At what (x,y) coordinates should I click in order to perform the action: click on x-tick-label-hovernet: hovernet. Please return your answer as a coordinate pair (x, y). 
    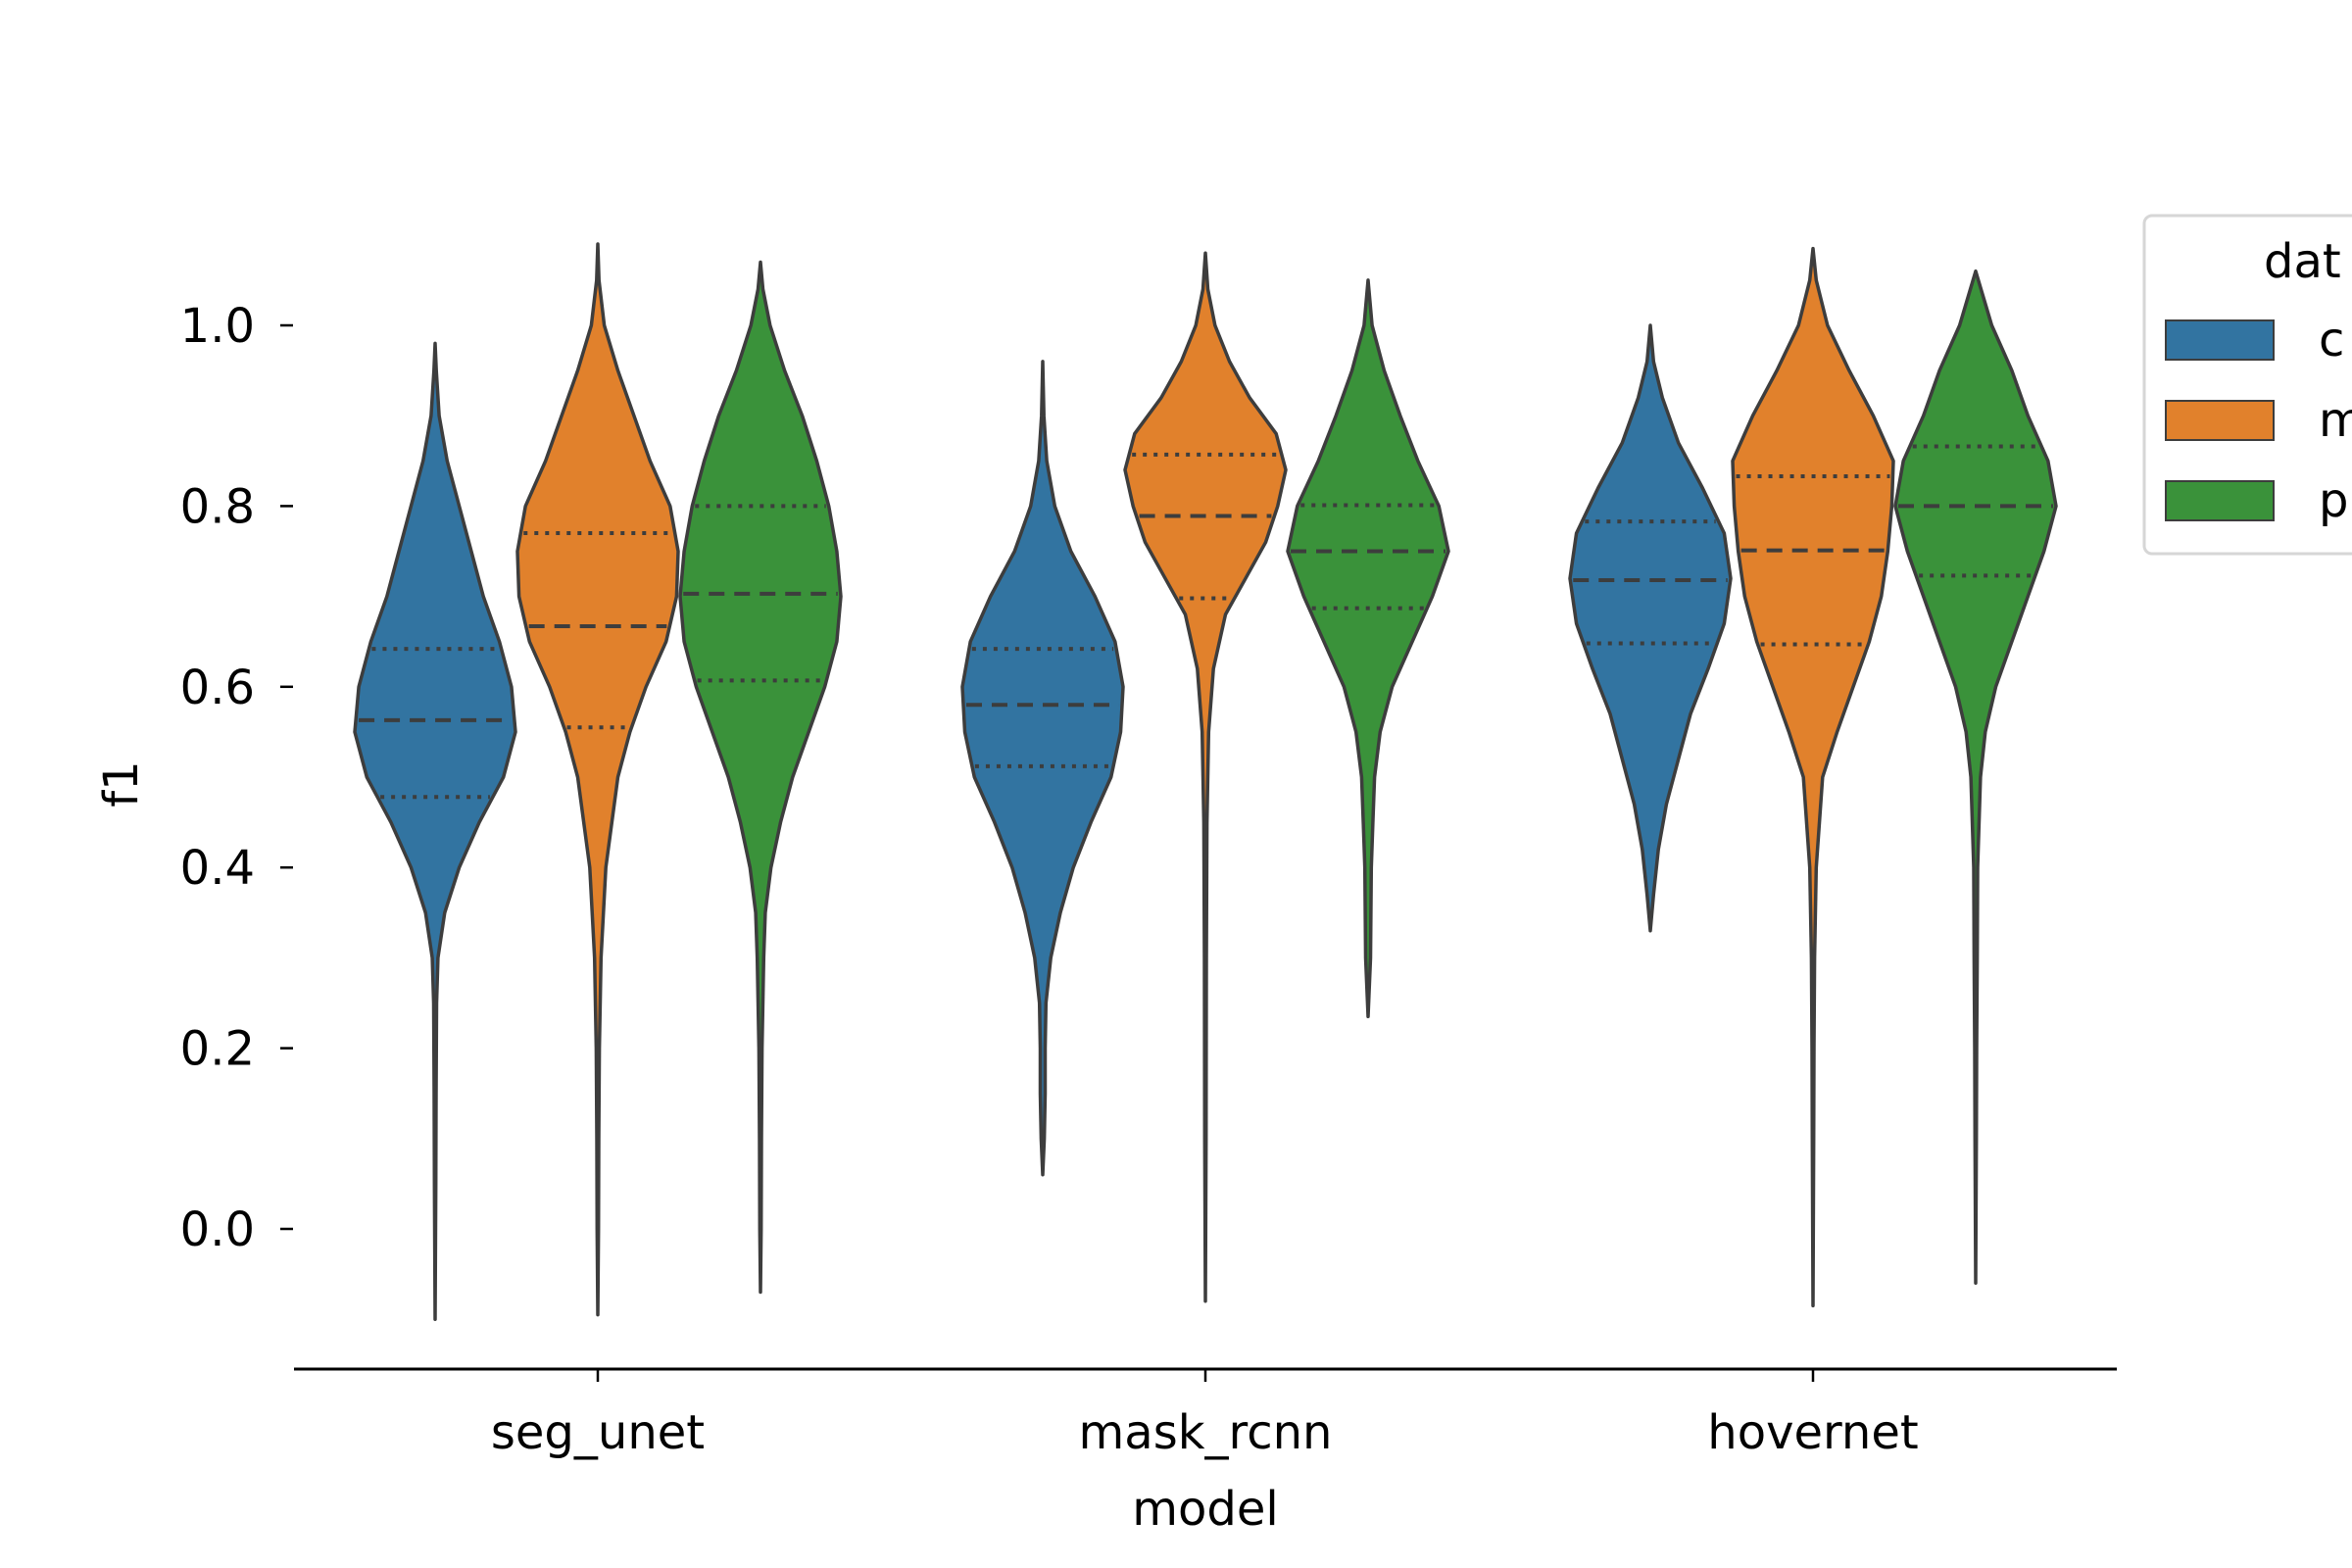
    Looking at the image, I should click on (1812, 1432).